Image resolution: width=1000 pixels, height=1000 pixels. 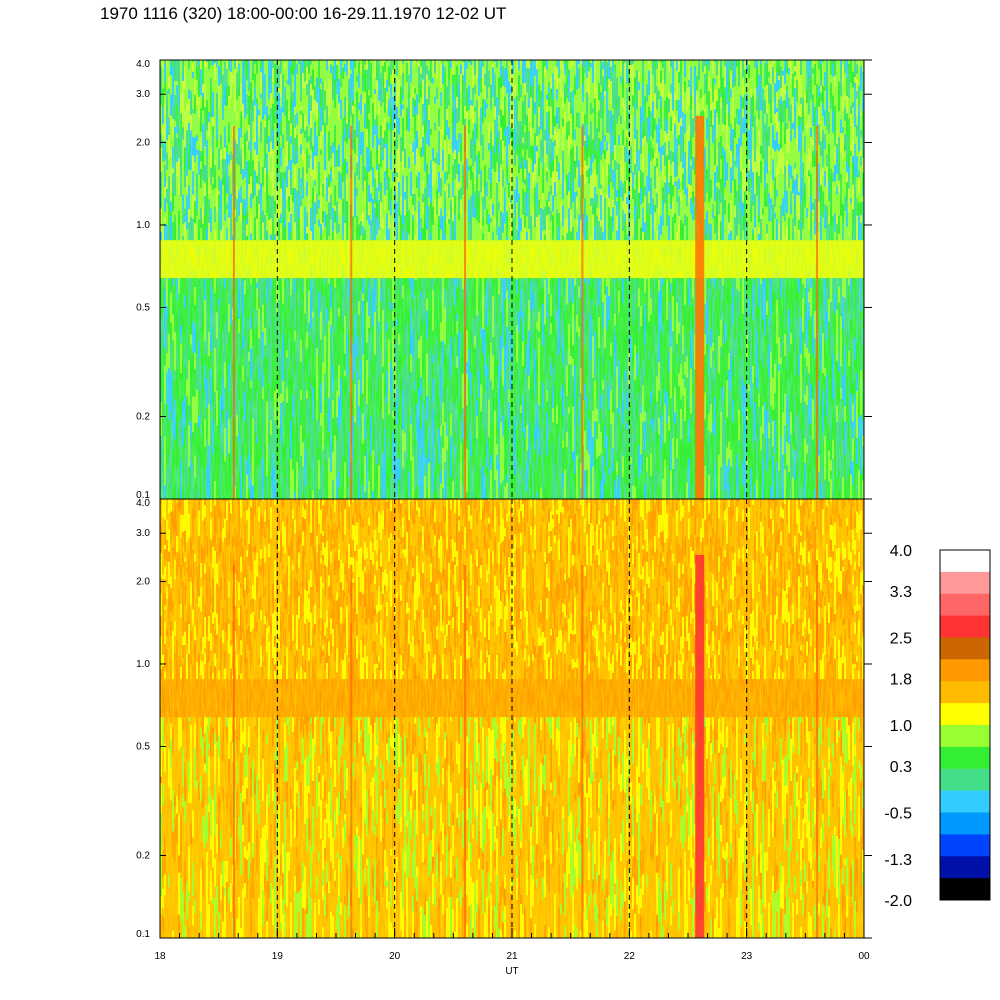 I want to click on x-tick-label: 20, so click(x=395, y=956).